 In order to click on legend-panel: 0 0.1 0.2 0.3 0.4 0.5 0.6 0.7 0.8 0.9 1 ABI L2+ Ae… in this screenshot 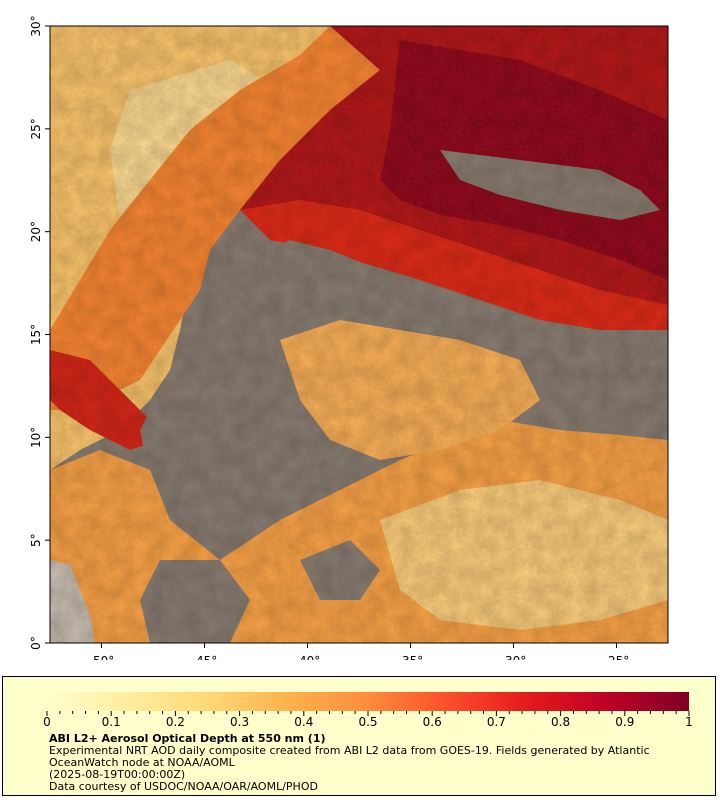, I will do `click(359, 736)`.